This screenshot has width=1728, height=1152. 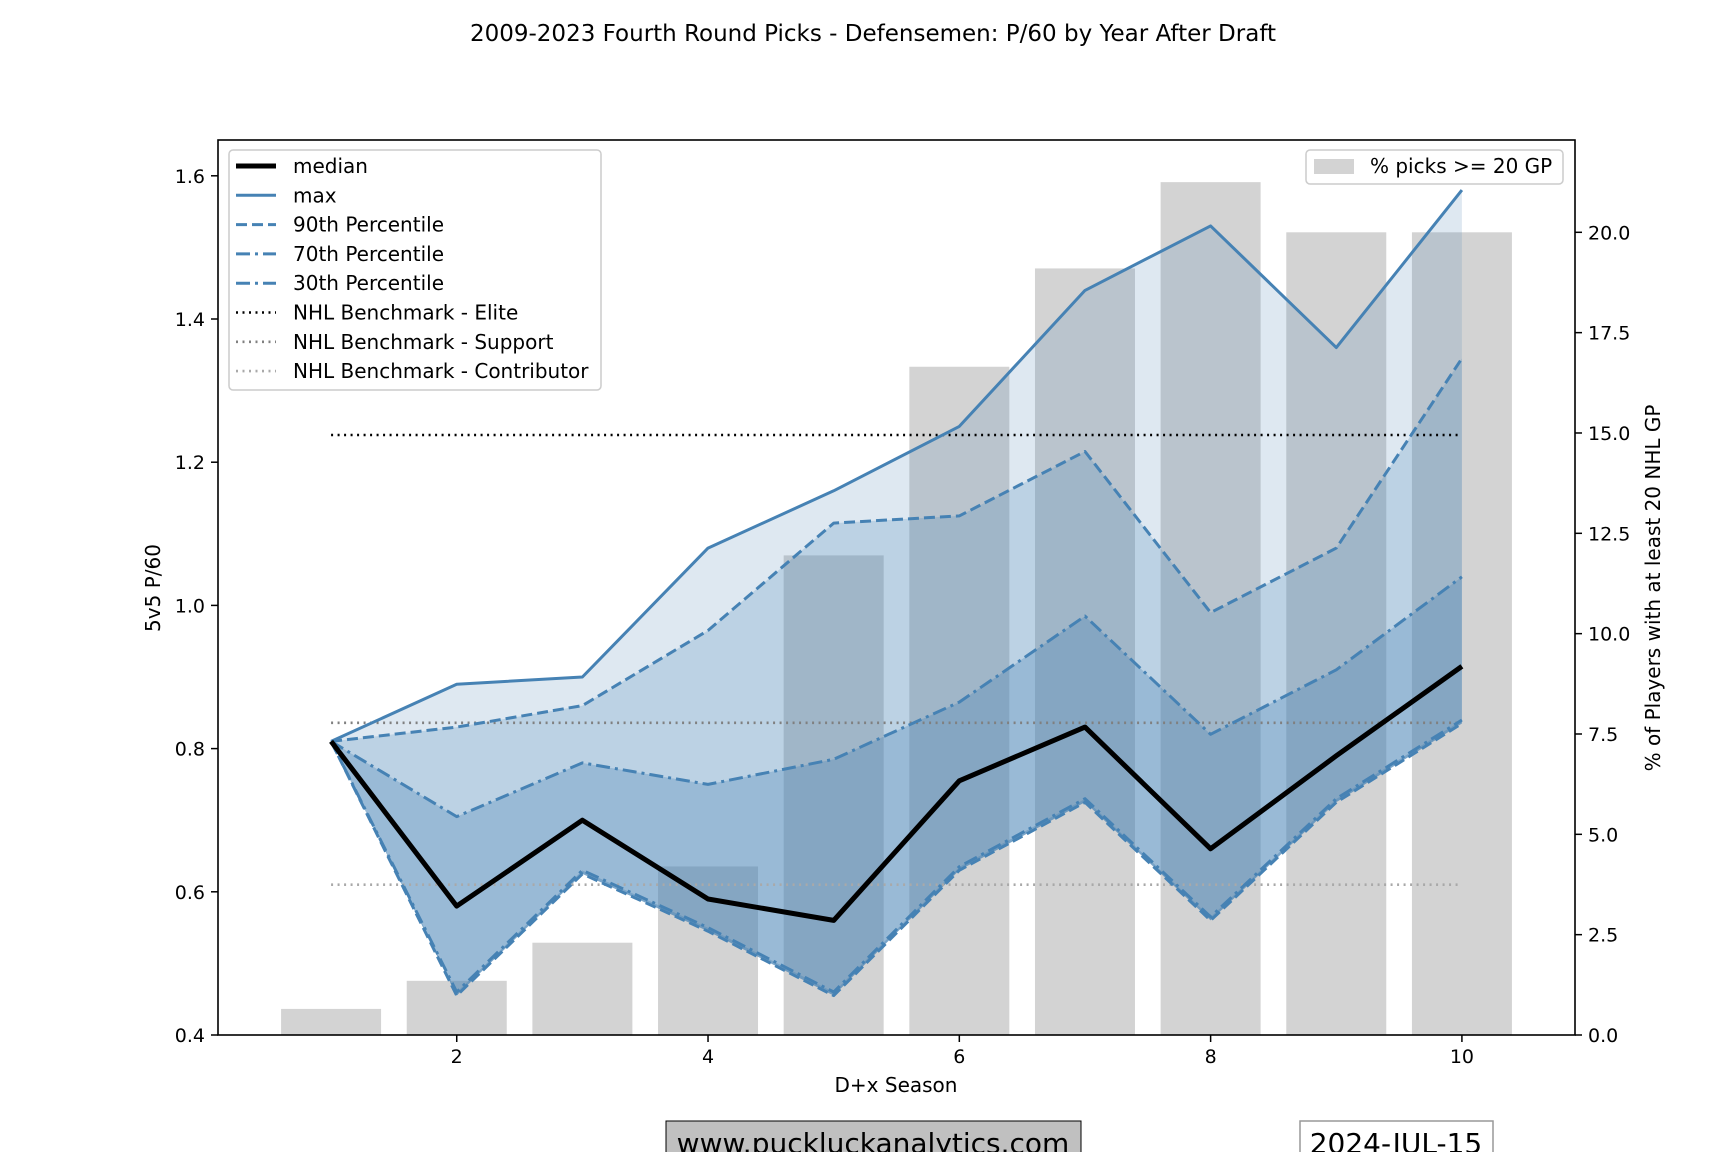 What do you see at coordinates (959, 1057) in the screenshot?
I see `x-tick-label: 6` at bounding box center [959, 1057].